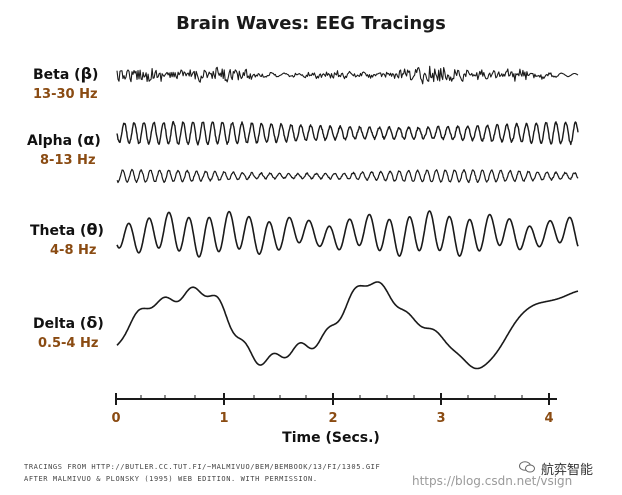  I want to click on band-symbol: α, so click(89, 139).